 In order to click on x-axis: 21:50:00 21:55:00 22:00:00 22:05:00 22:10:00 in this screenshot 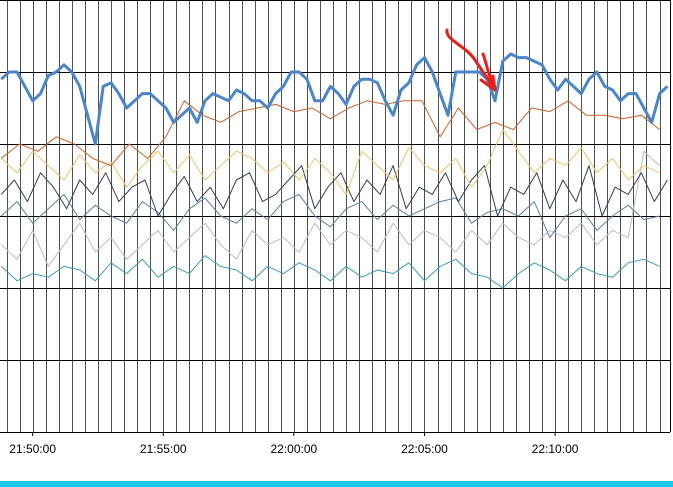, I will do `click(294, 444)`.